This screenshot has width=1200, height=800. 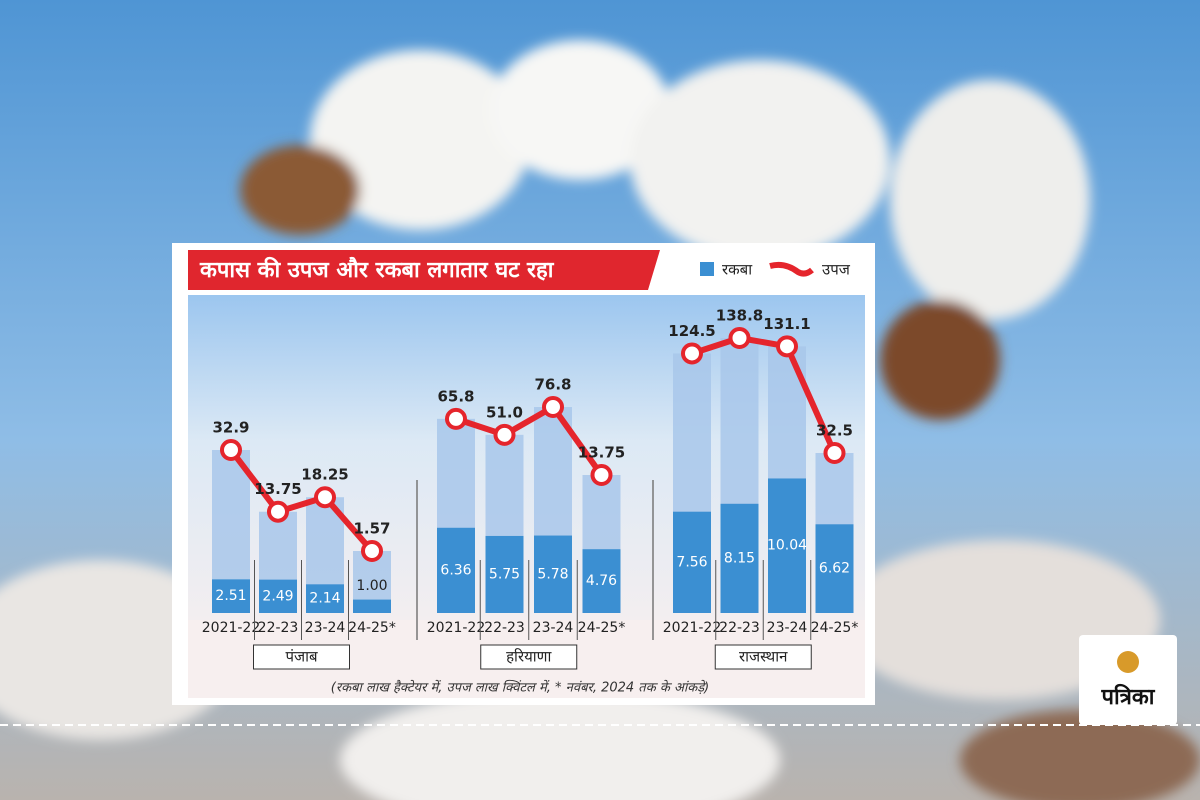 What do you see at coordinates (786, 324) in the screenshot?
I see `line-value-label: 131.1` at bounding box center [786, 324].